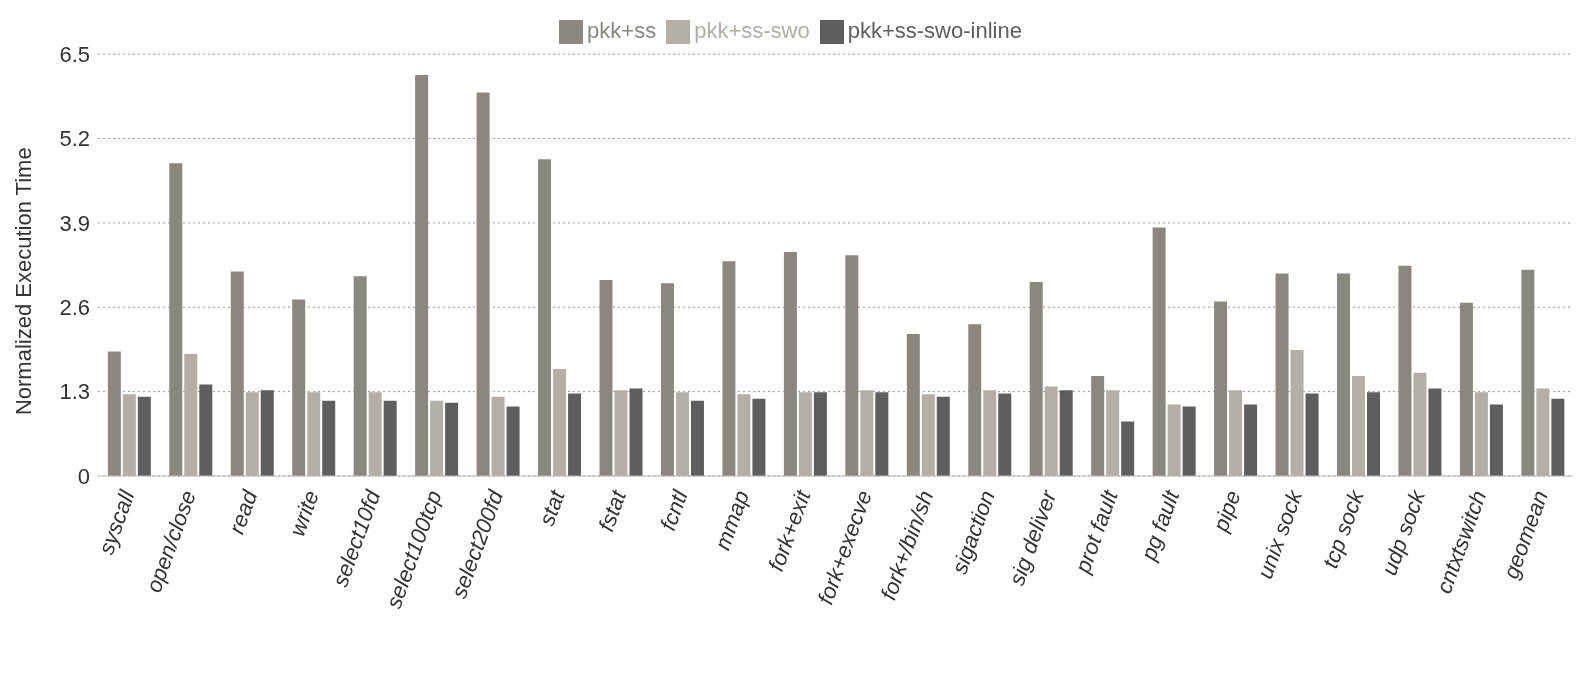 The height and width of the screenshot is (674, 1591). What do you see at coordinates (74, 223) in the screenshot?
I see `y-tick-label: 3.9` at bounding box center [74, 223].